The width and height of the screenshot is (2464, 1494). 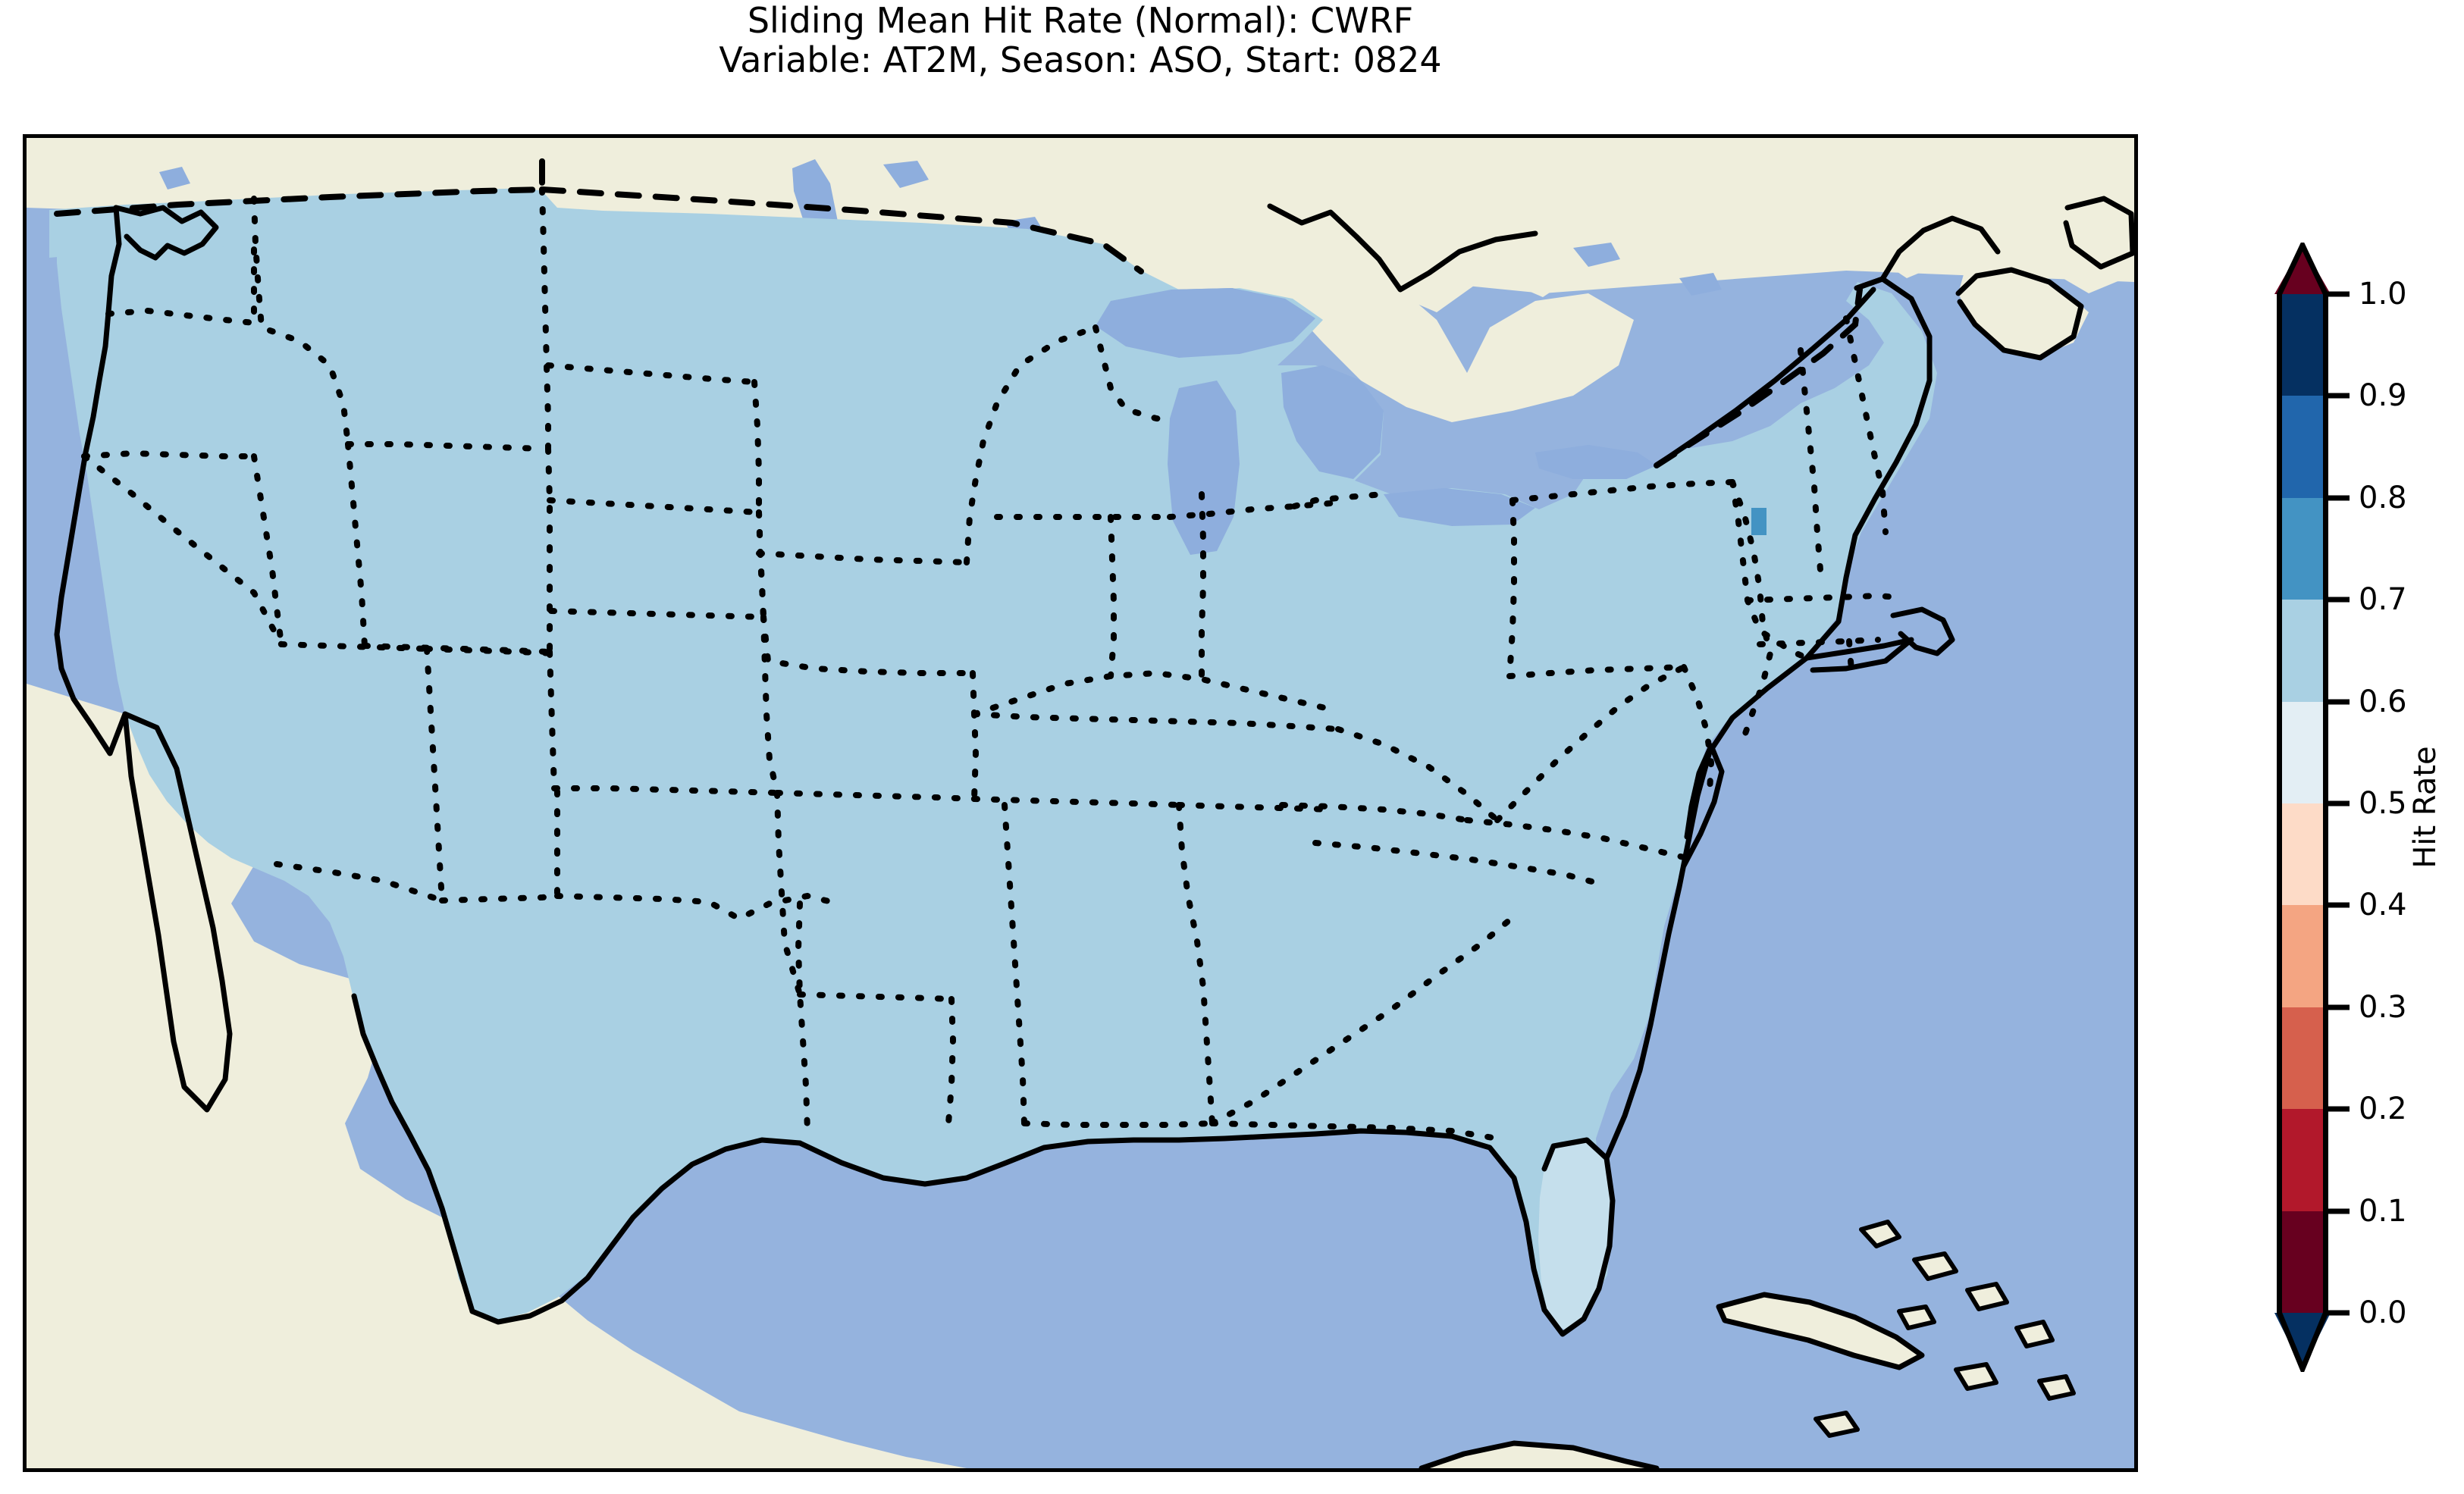 What do you see at coordinates (2383, 1007) in the screenshot?
I see `colorbar-tick-0-3: 0.3` at bounding box center [2383, 1007].